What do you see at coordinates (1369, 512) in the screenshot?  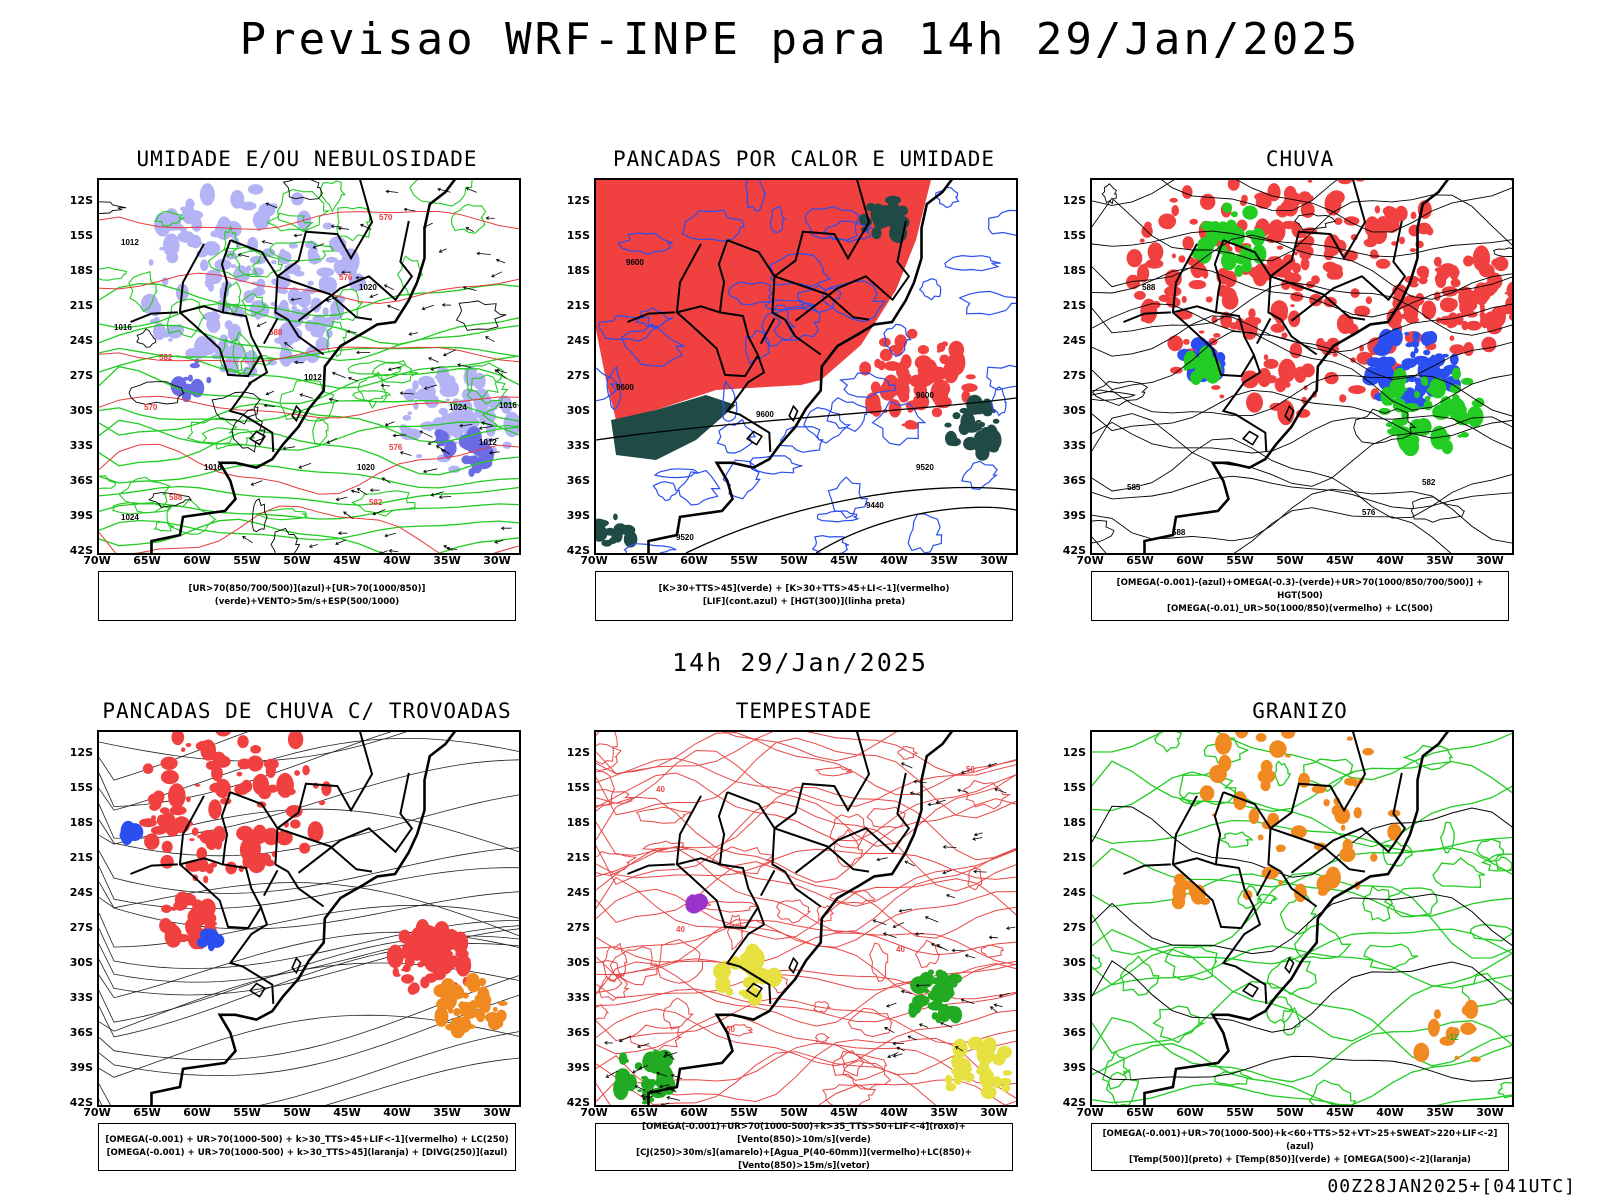 I see `contour-label: 576` at bounding box center [1369, 512].